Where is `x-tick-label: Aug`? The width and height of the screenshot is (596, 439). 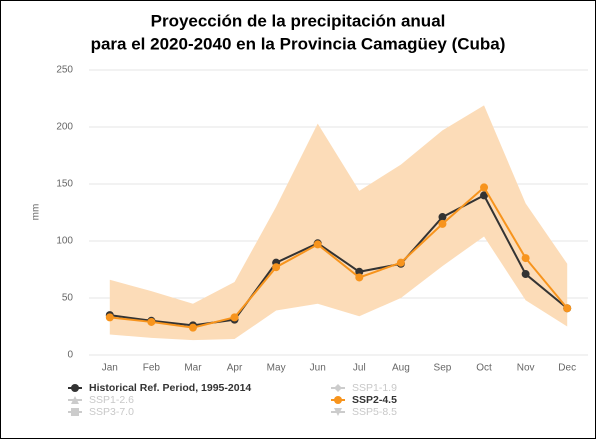 x-tick-label: Aug is located at coordinates (401, 368).